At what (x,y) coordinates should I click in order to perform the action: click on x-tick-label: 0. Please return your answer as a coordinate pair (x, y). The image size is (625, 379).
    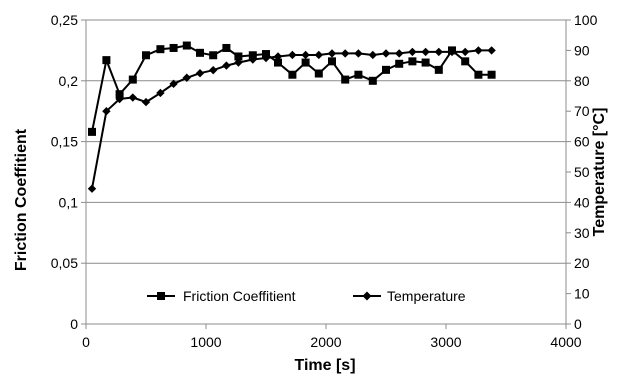
    Looking at the image, I should click on (86, 342).